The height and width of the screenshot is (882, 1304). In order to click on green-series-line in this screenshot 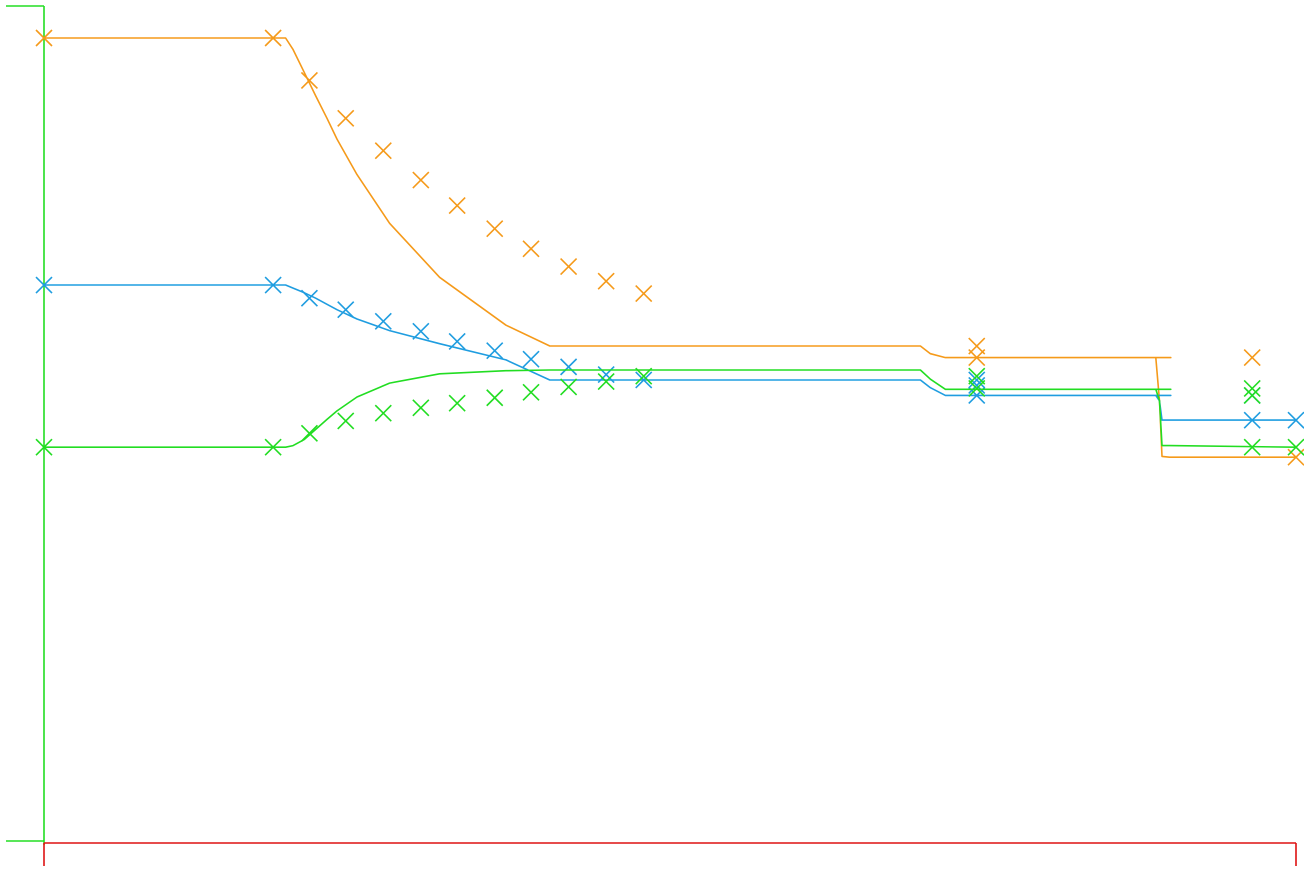, I will do `click(670, 408)`.